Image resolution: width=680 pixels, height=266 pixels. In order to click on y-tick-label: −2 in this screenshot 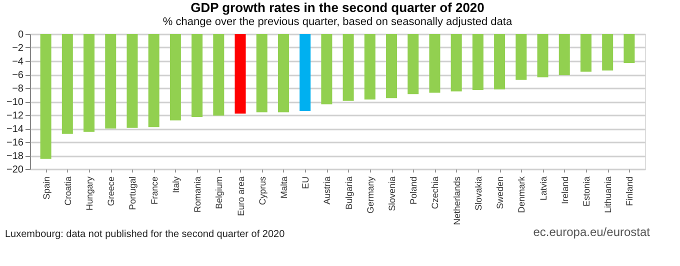, I will do `click(18, 48)`.